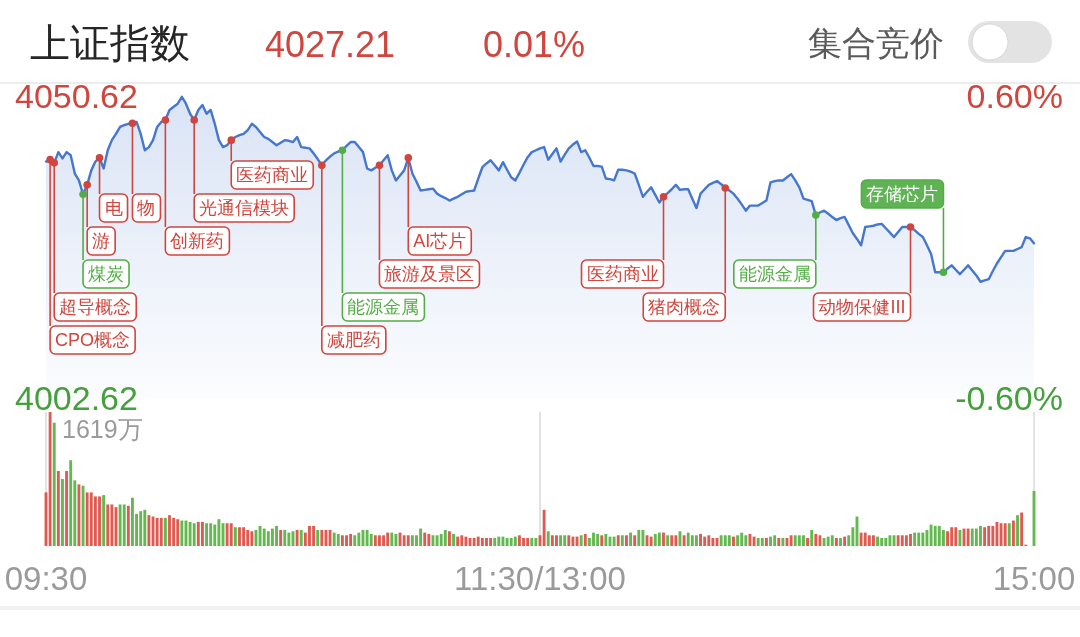 Image resolution: width=1080 pixels, height=637 pixels. I want to click on annotation: CPO概念, so click(93, 340).